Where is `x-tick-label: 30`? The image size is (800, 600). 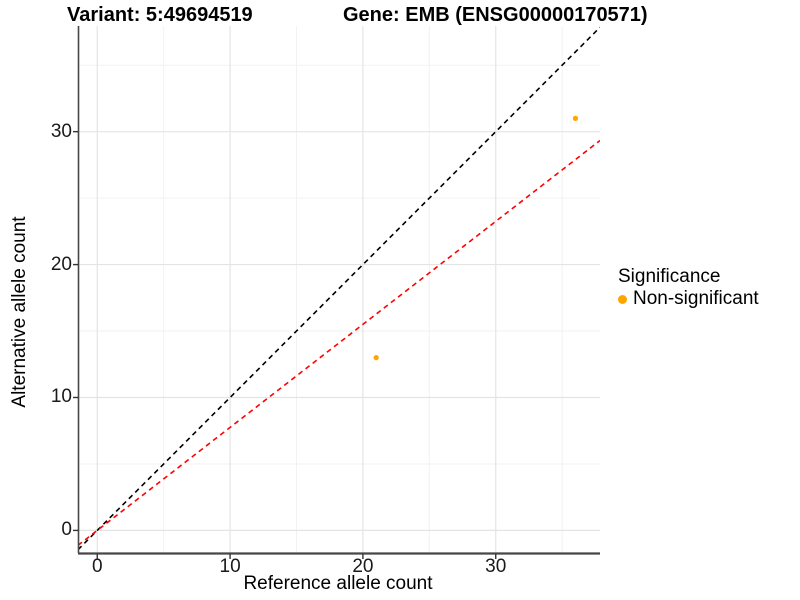
x-tick-label: 30 is located at coordinates (496, 566).